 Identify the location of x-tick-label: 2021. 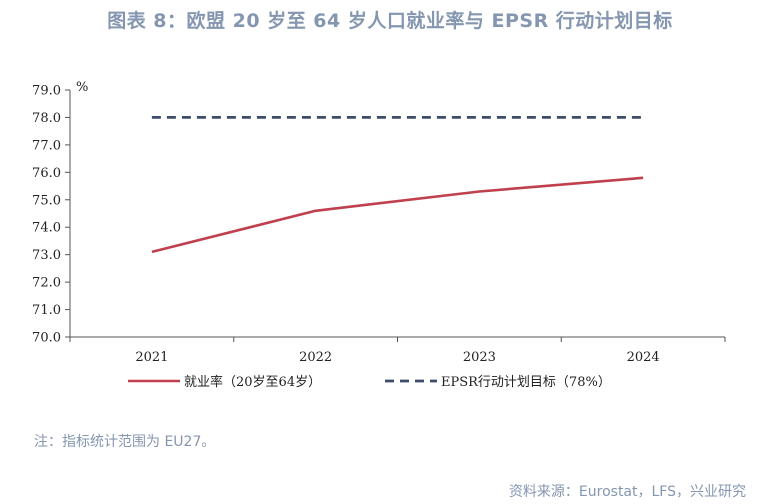
(151, 357).